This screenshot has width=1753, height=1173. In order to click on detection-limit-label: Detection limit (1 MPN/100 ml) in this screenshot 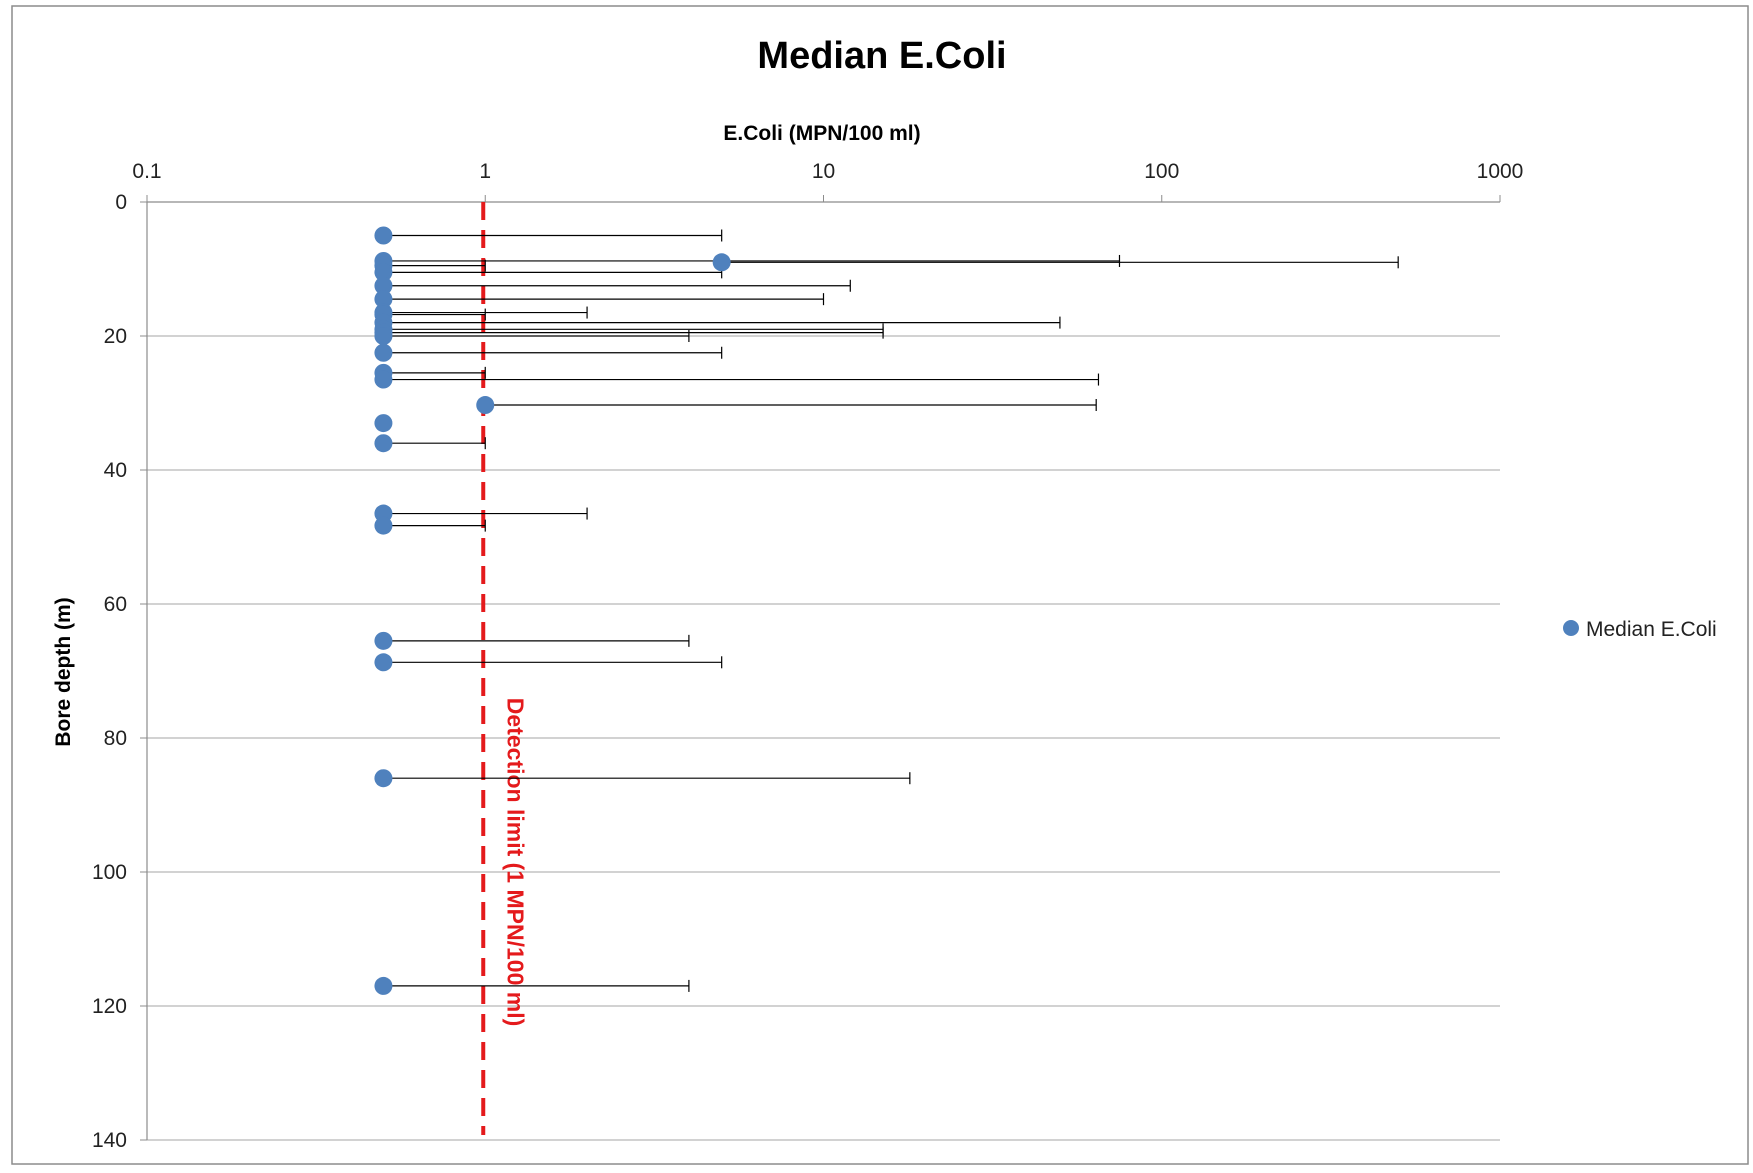, I will do `click(515, 862)`.